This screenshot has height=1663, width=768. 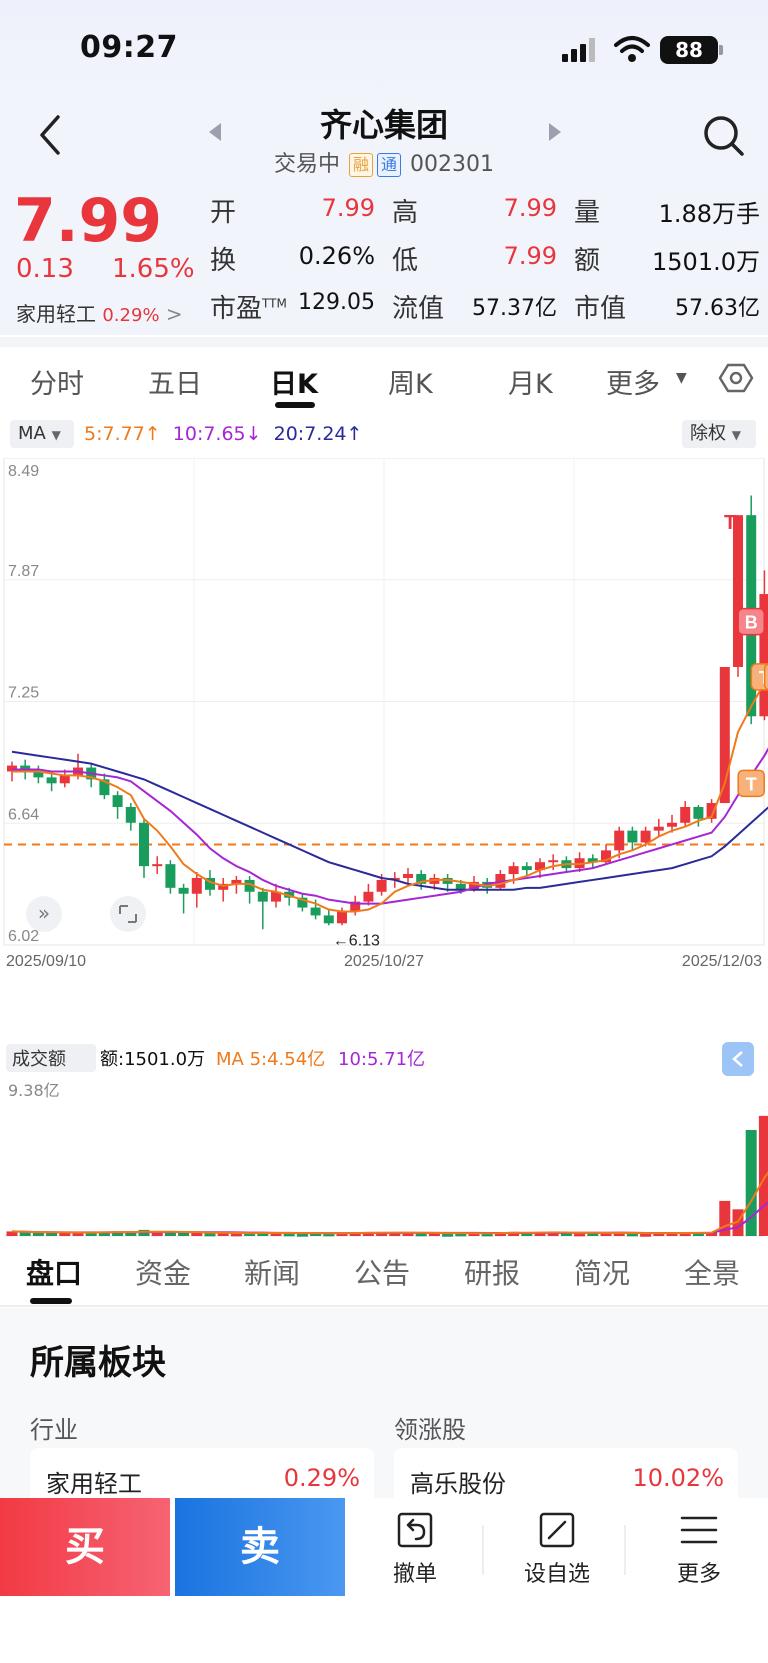 What do you see at coordinates (209, 434) in the screenshot?
I see `ma10-value: 10:7.65` at bounding box center [209, 434].